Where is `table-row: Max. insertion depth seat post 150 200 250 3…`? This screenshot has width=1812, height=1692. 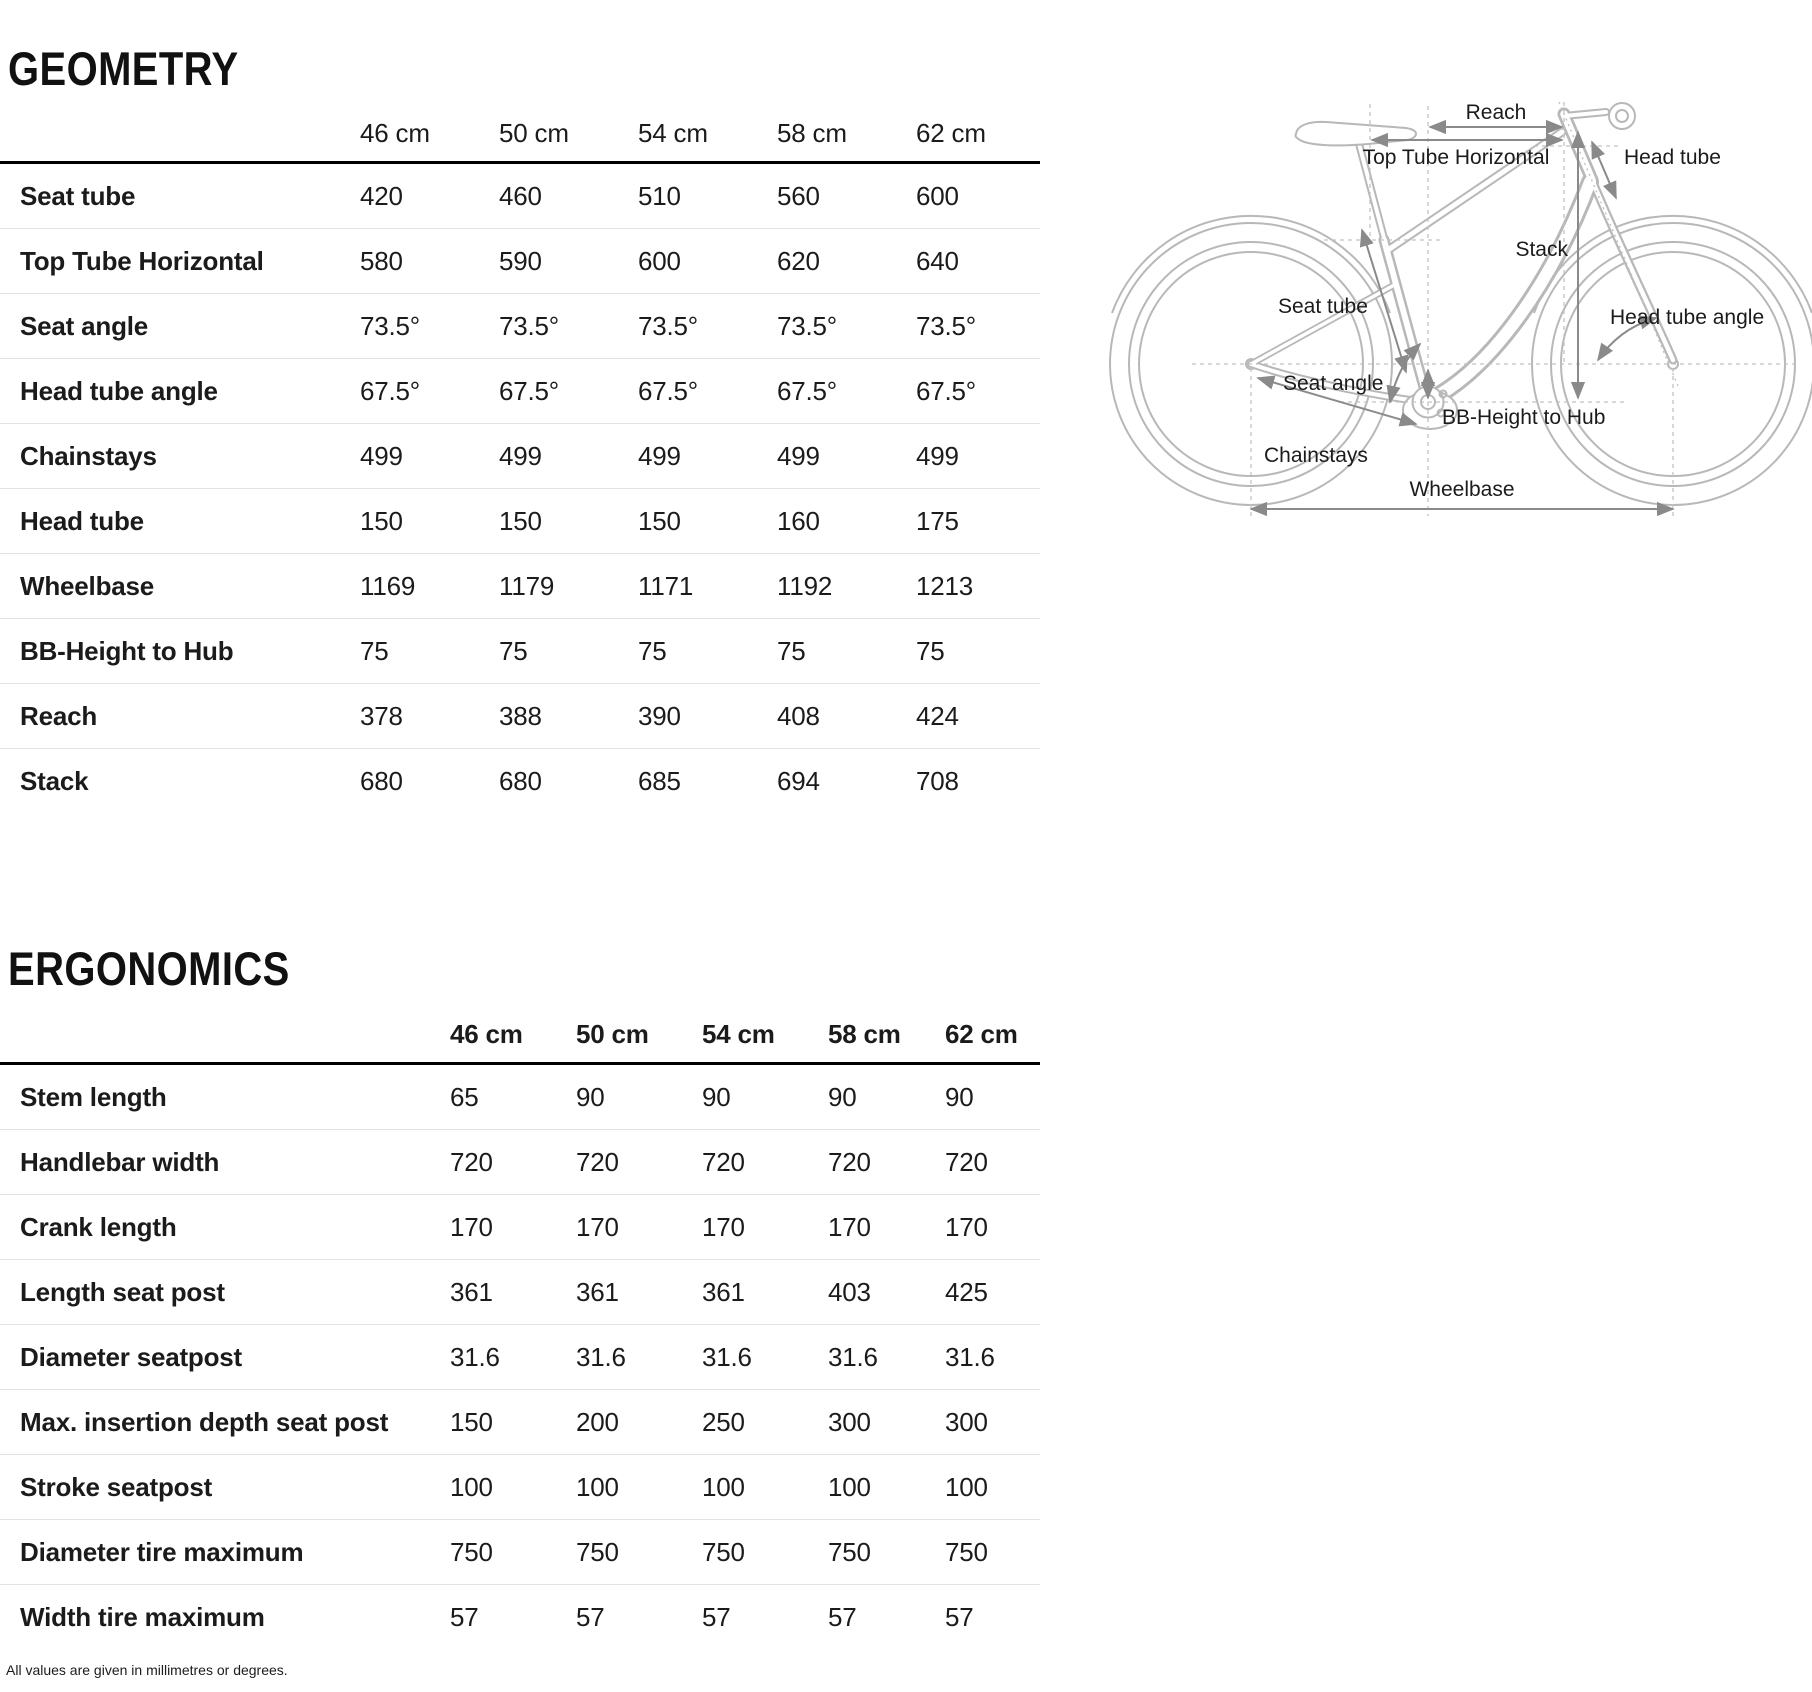
table-row: Max. insertion depth seat post 150 200 250 3… is located at coordinates (520, 1422).